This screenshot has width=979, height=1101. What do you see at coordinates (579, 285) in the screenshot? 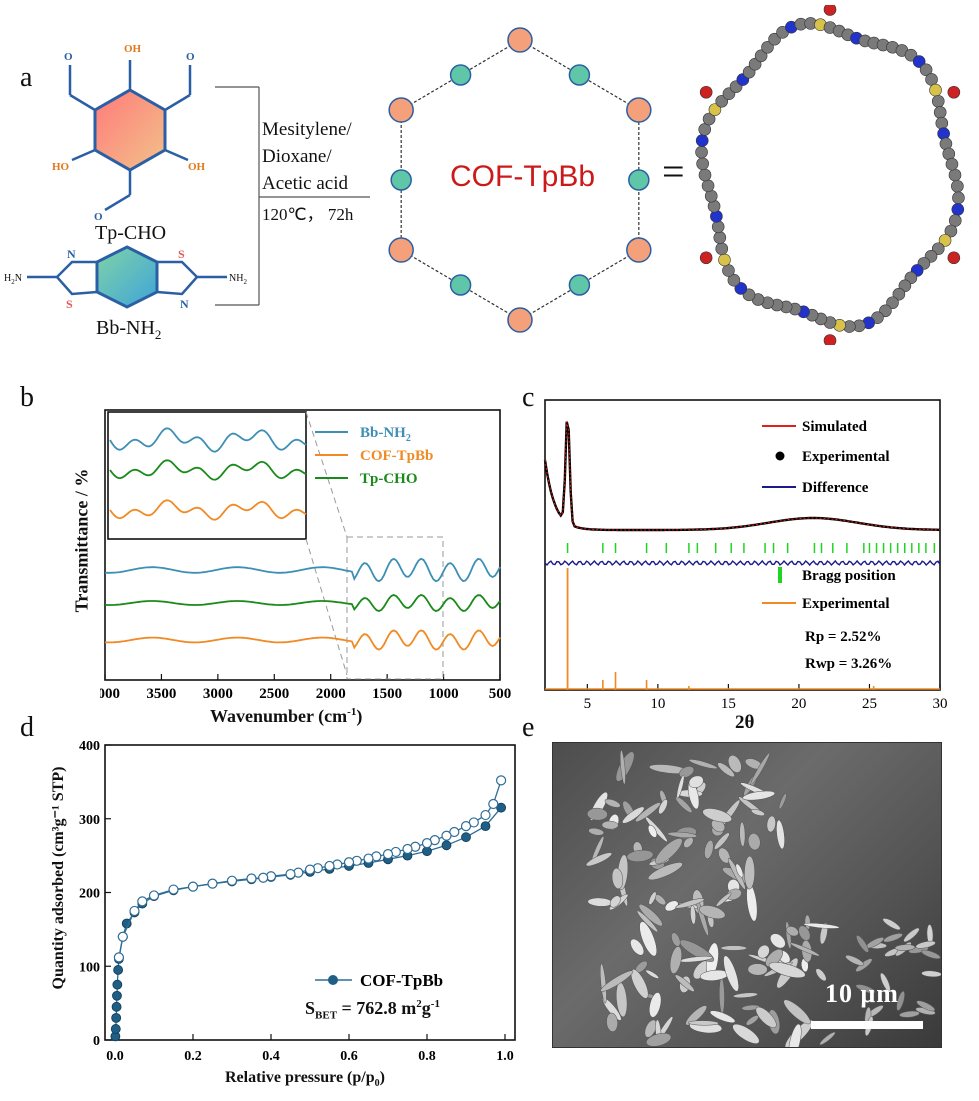
I see `framework-bond` at bounding box center [579, 285].